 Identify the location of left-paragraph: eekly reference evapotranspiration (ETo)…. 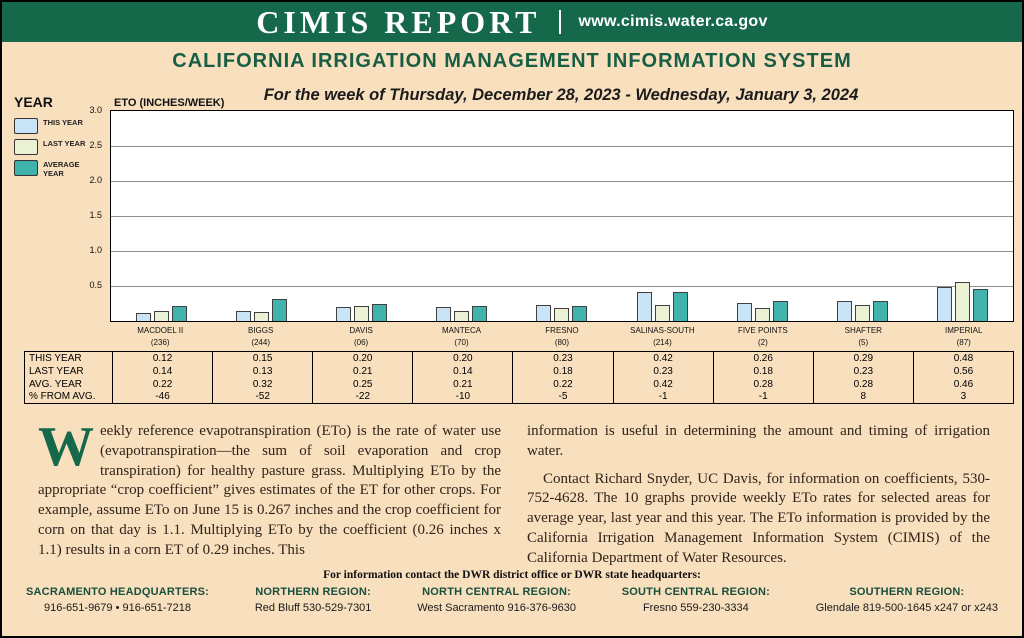
(269, 490).